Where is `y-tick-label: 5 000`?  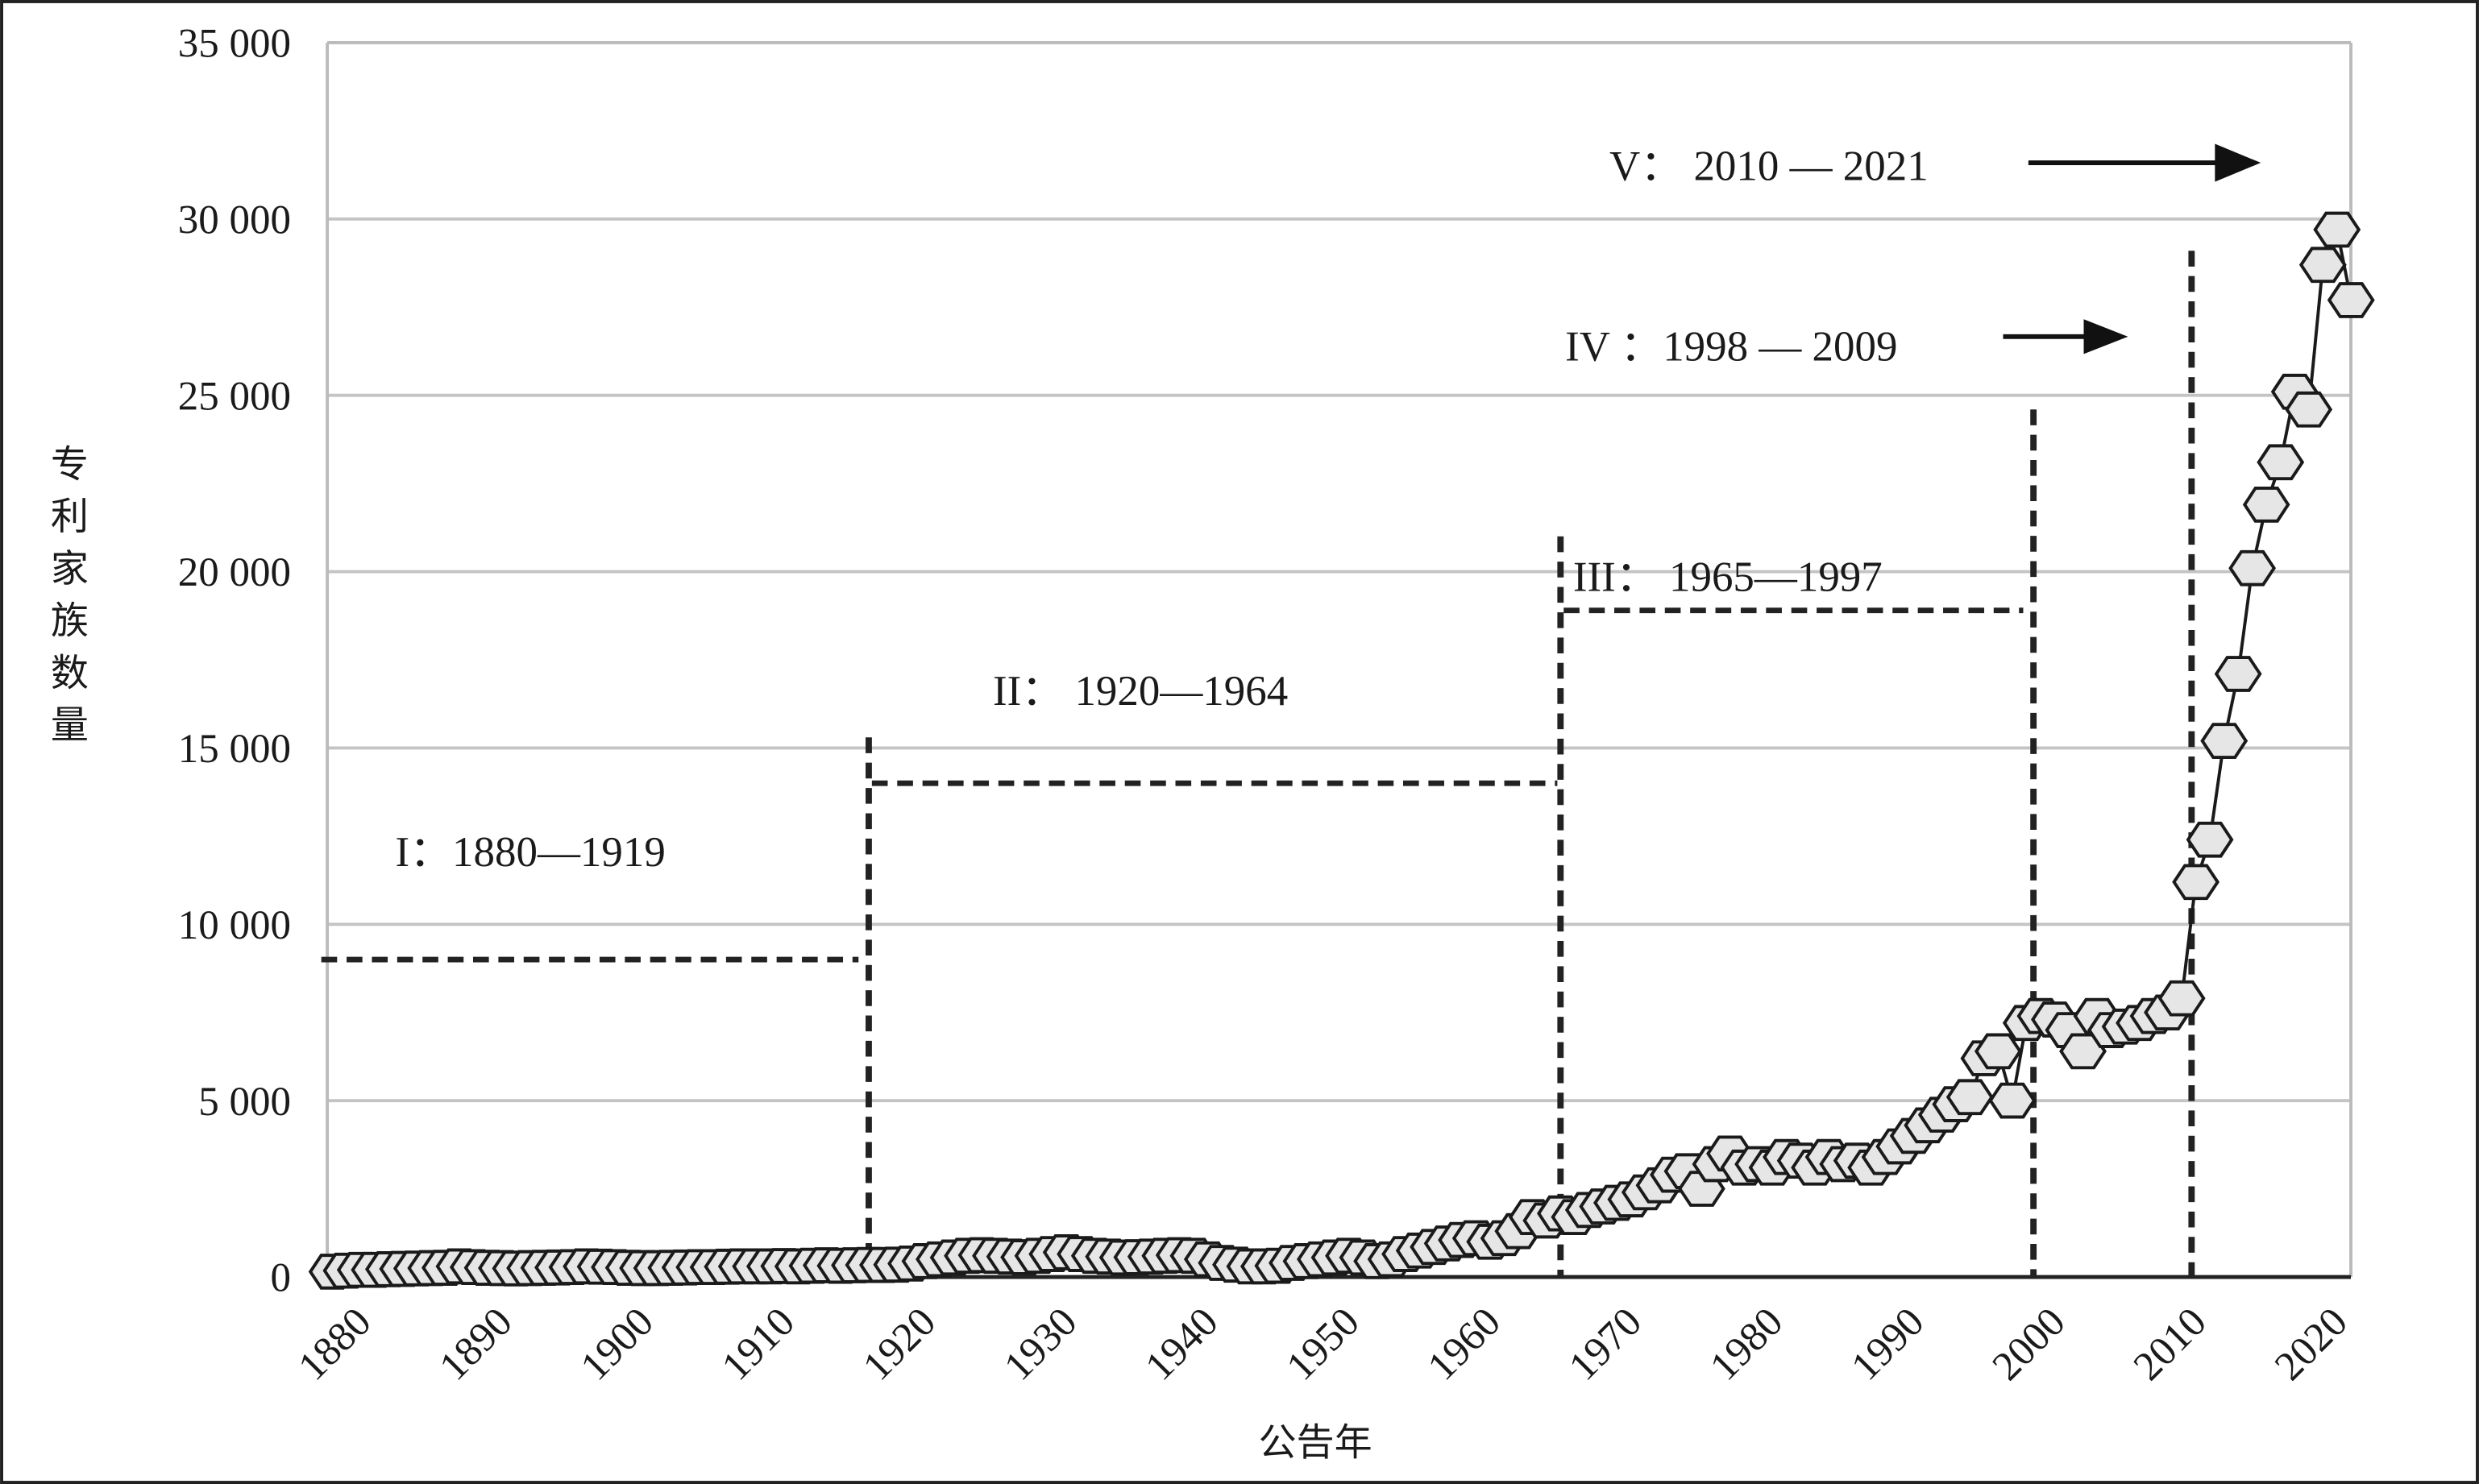 y-tick-label: 5 000 is located at coordinates (245, 1102).